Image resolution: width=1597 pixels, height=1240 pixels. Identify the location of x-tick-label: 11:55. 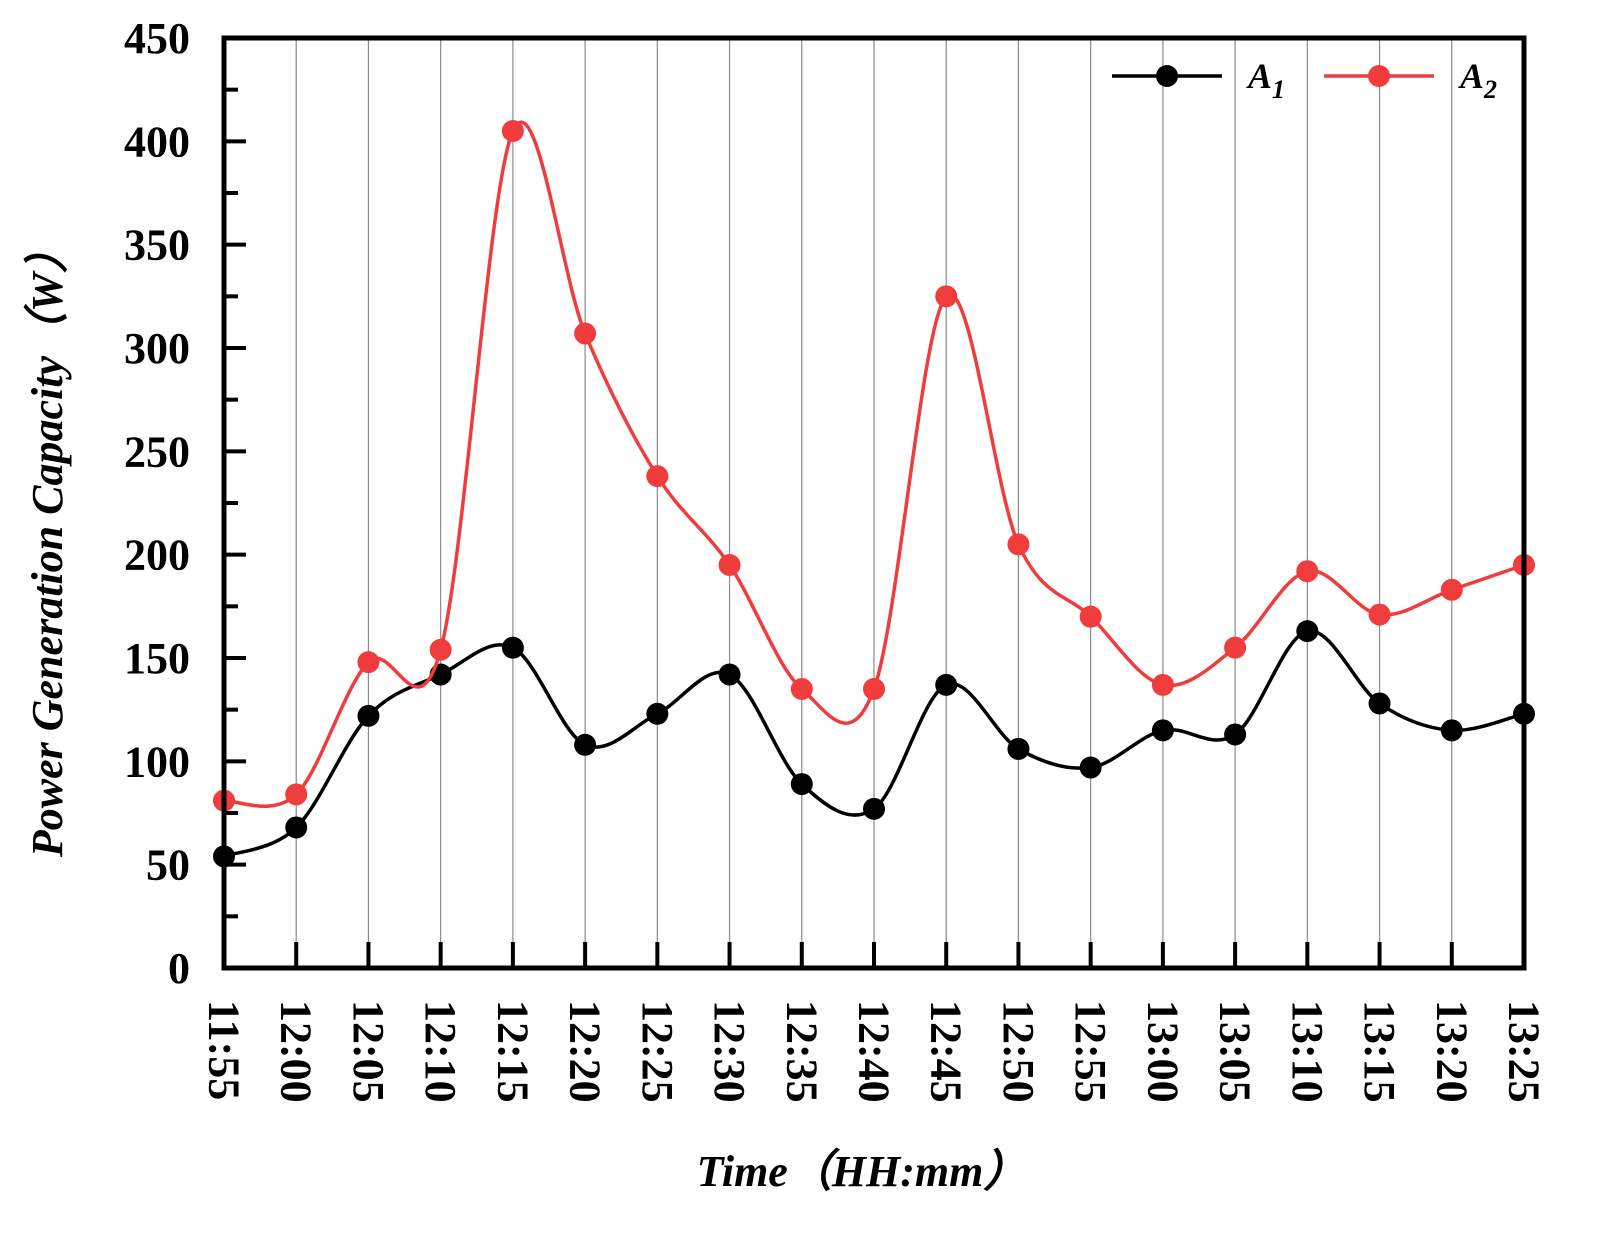
(224, 1050).